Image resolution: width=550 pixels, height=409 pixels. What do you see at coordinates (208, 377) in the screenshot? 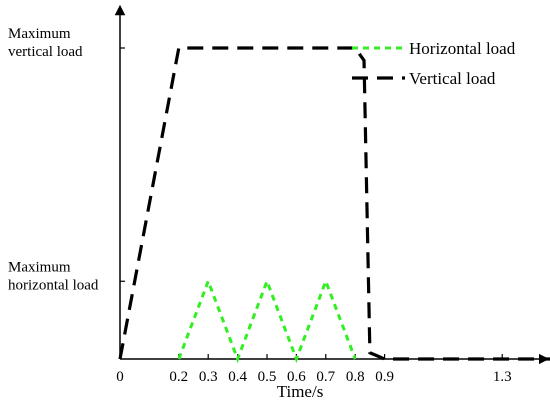
I see `x-tick-label: 0.3` at bounding box center [208, 377].